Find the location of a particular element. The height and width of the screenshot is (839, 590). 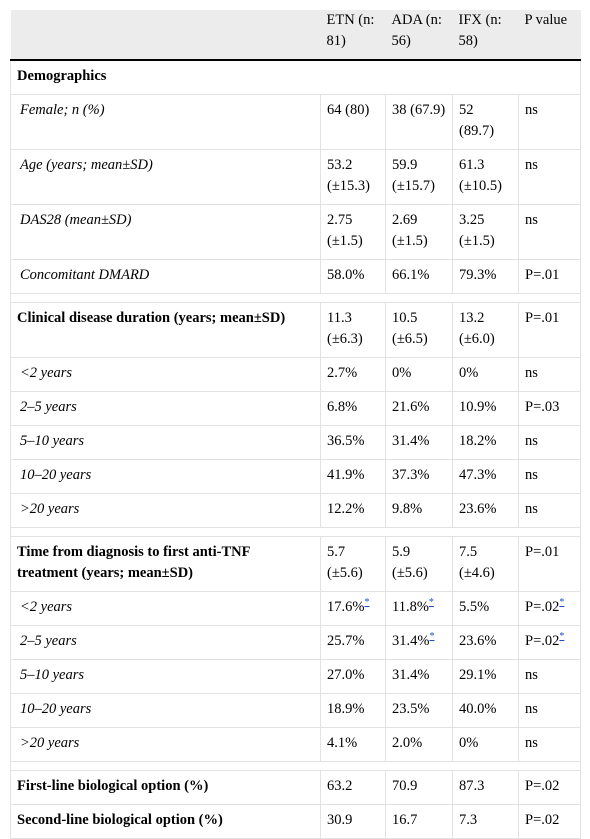

header-row: ETN (n: 81) ADA (n: 56) IFX (n: 58) P value is located at coordinates (295, 35).